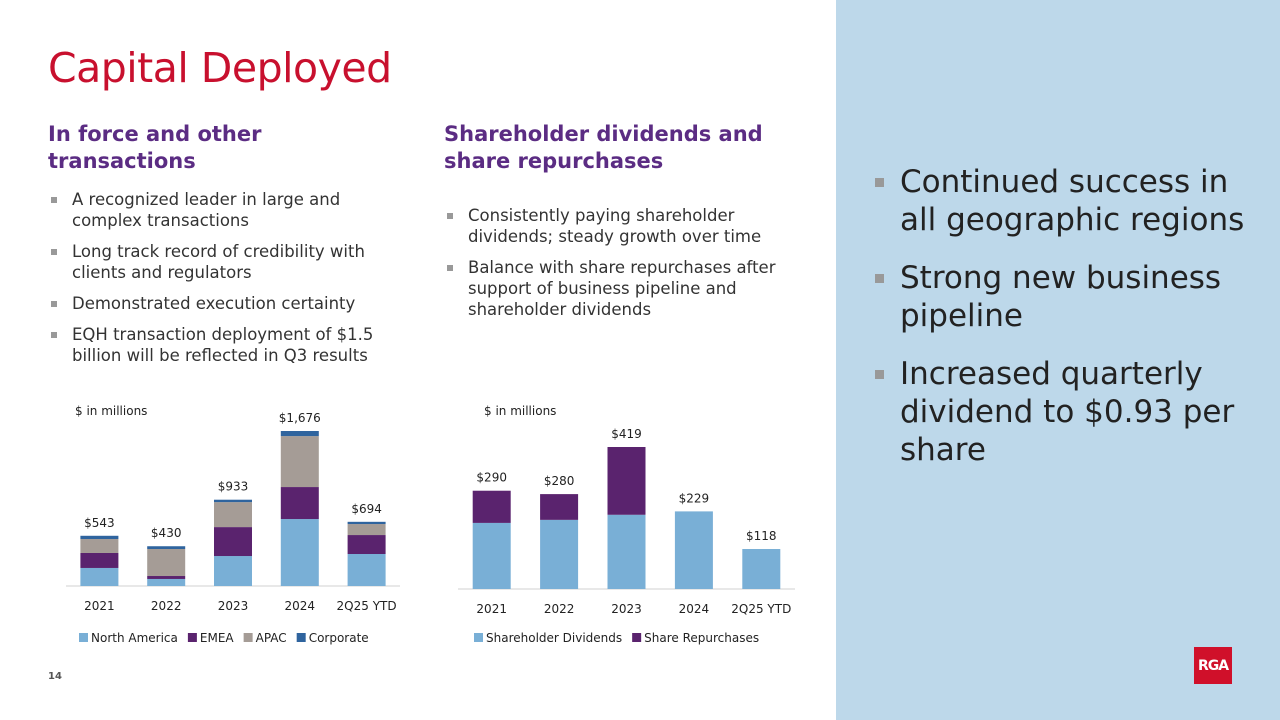  I want to click on data-label: $430, so click(166, 533).